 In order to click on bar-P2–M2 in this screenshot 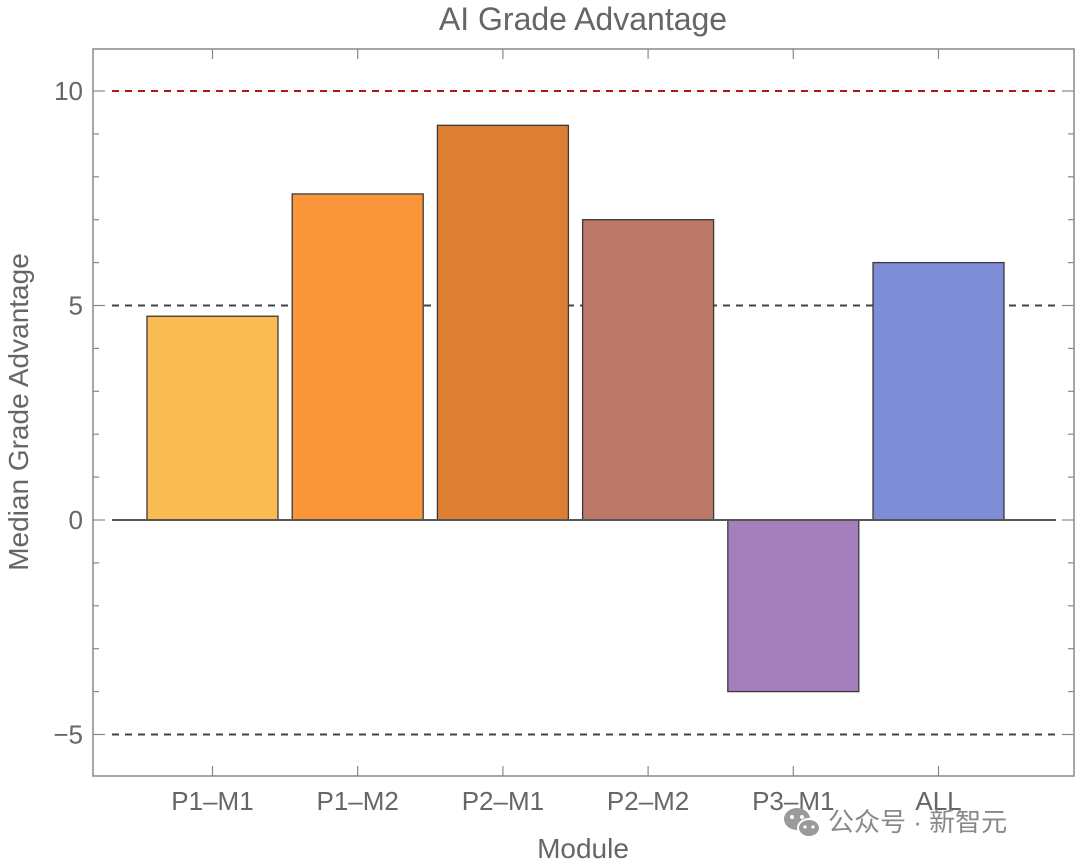, I will do `click(648, 370)`.